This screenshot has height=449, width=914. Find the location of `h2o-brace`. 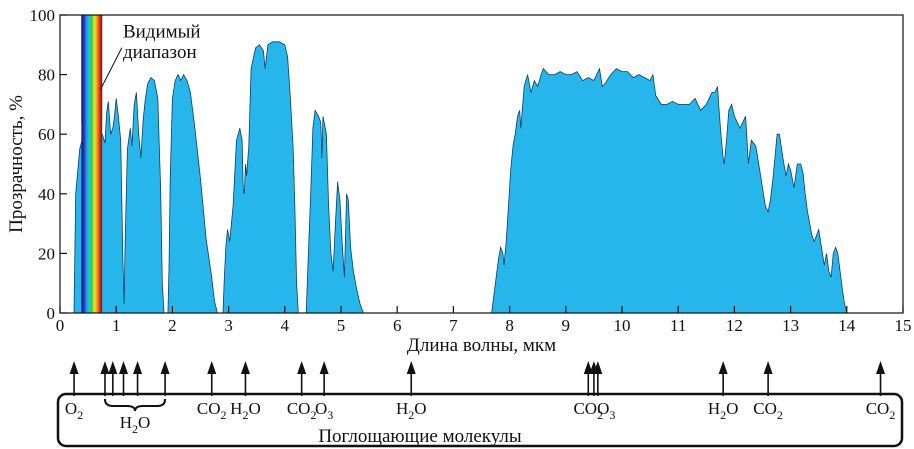

h2o-brace is located at coordinates (135, 405).